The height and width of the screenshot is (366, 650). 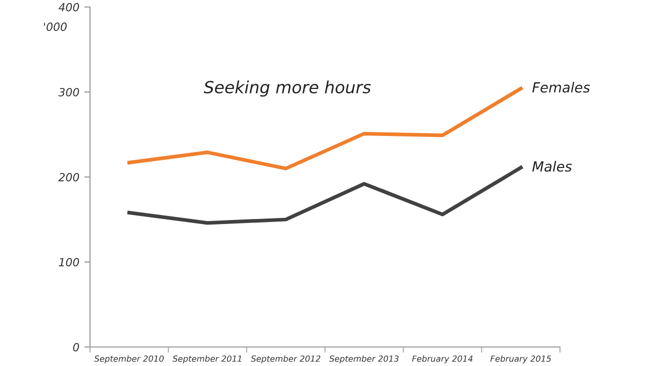 What do you see at coordinates (207, 359) in the screenshot?
I see `x-tick-label: September 2011` at bounding box center [207, 359].